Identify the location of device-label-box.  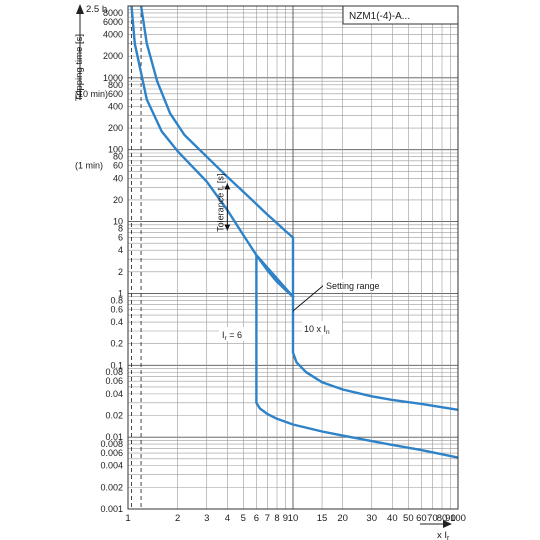
(400, 15).